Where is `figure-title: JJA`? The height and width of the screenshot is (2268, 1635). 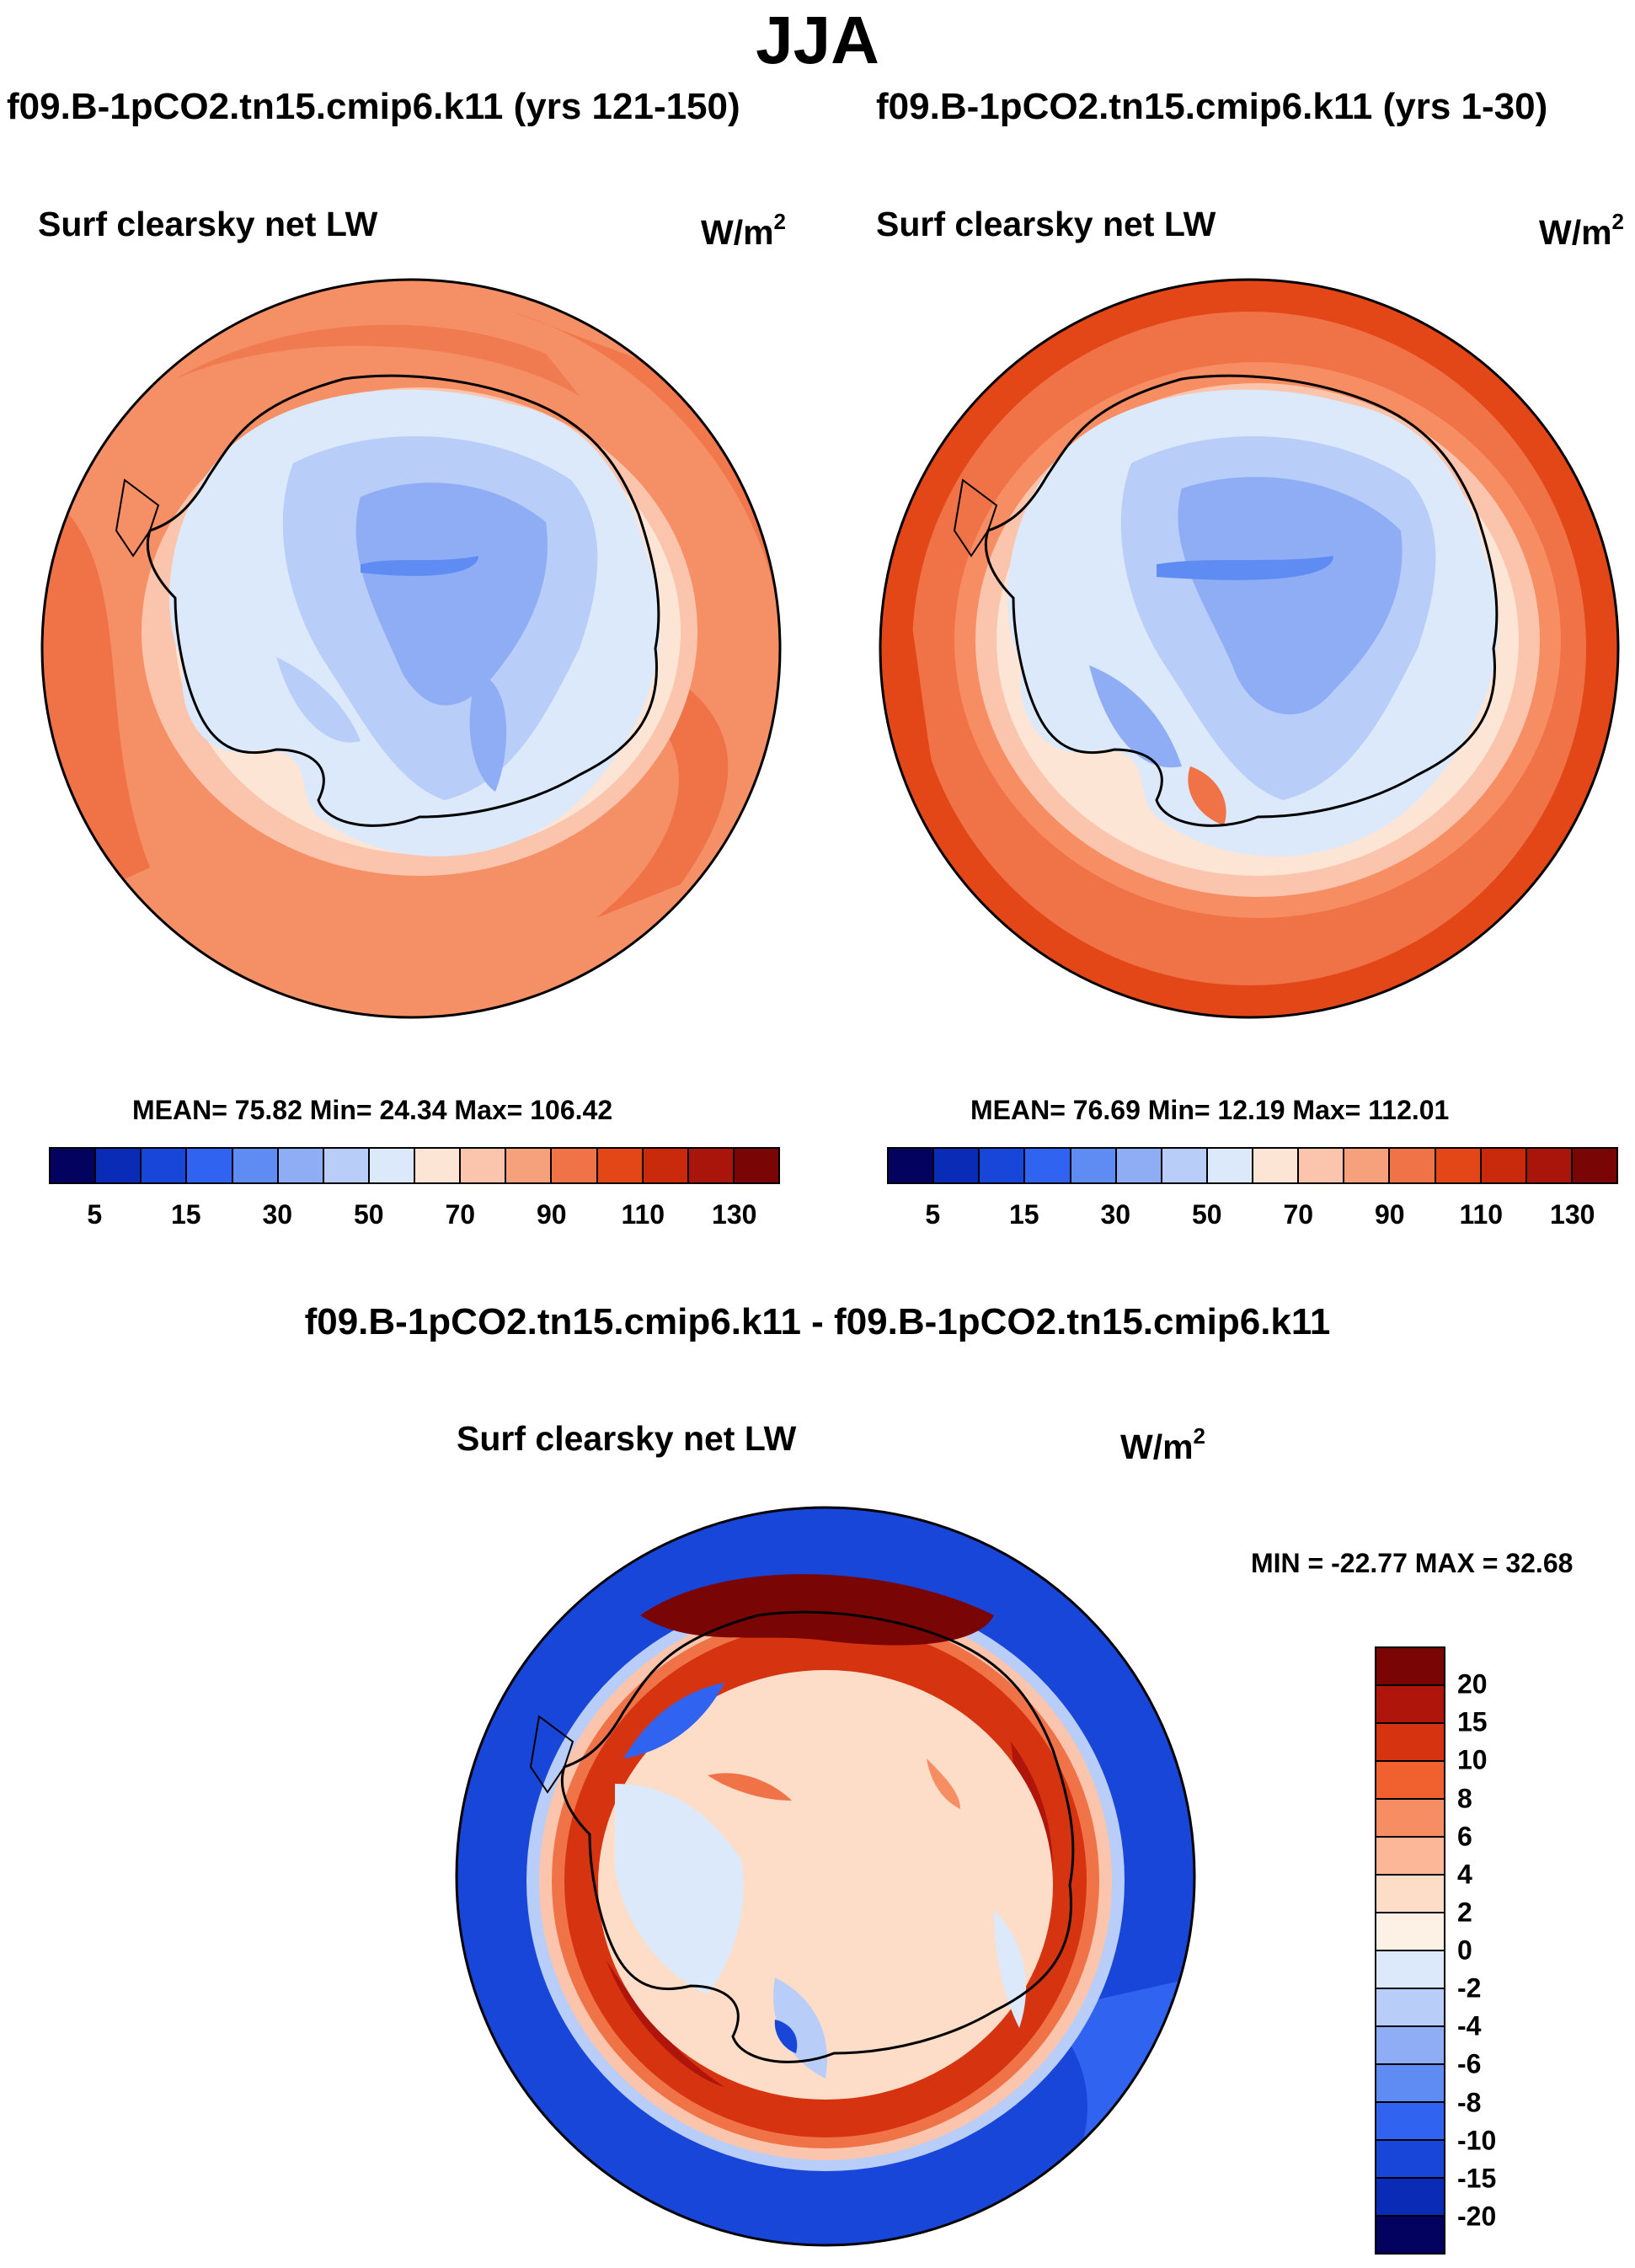 figure-title: JJA is located at coordinates (817, 40).